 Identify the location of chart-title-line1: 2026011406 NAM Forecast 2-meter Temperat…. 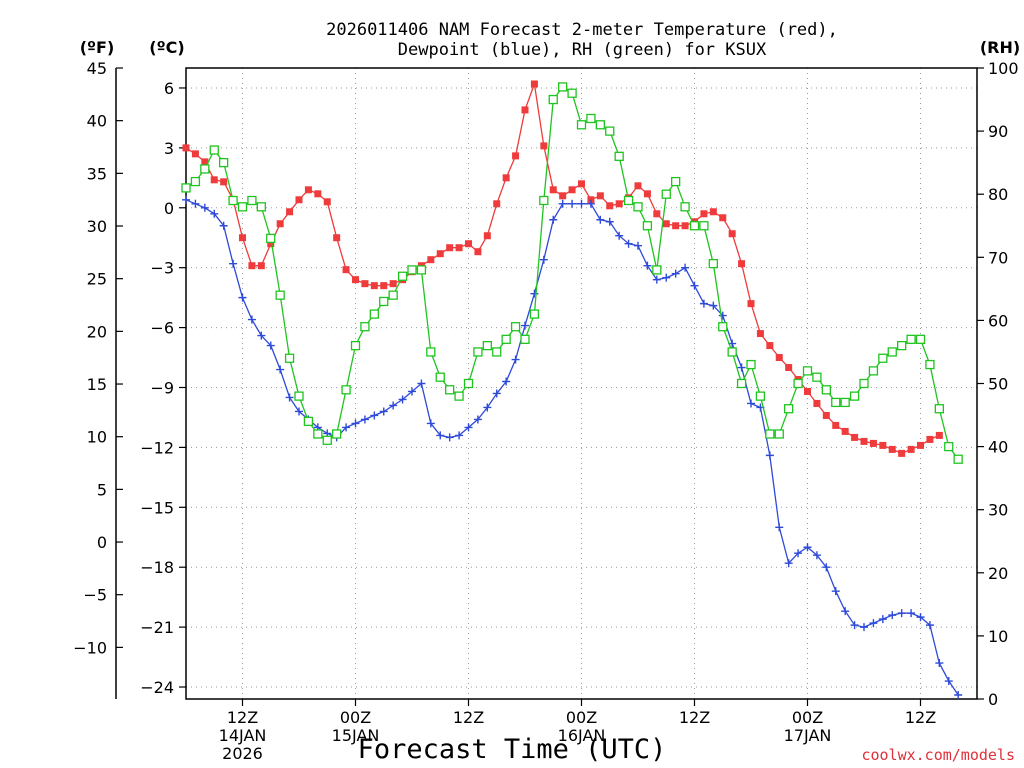
(582, 30).